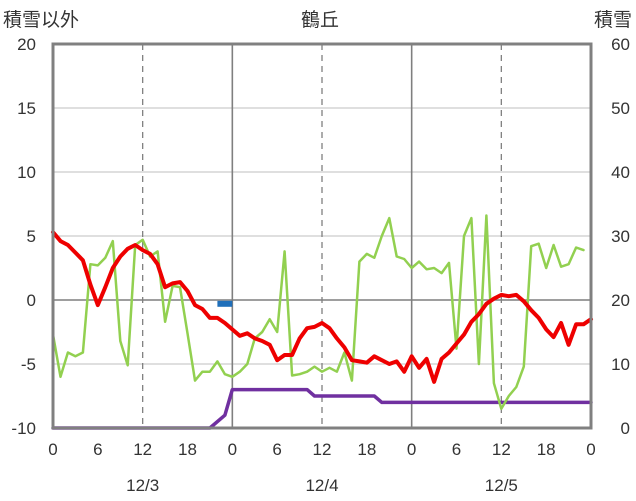  What do you see at coordinates (625, 428) in the screenshot?
I see `y-right-tick-label: 0` at bounding box center [625, 428].